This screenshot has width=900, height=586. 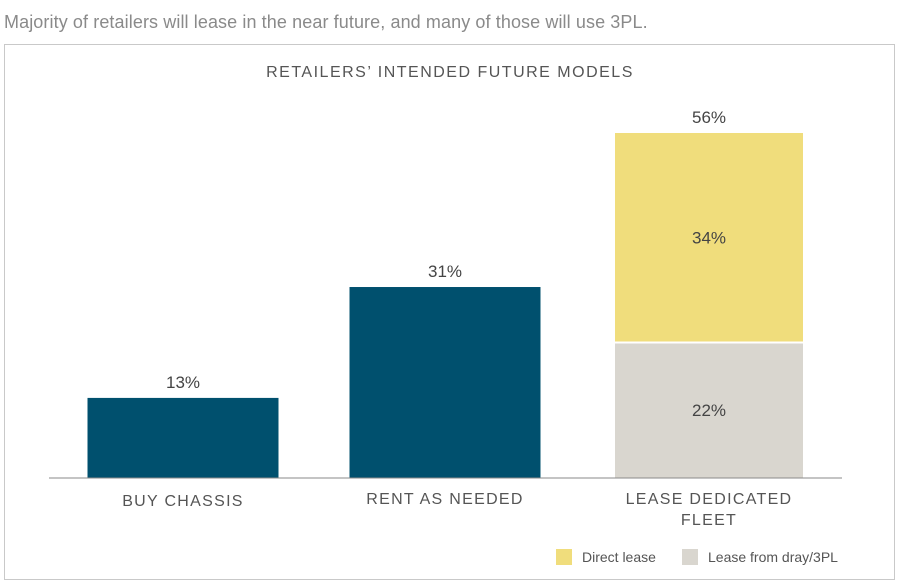 I want to click on chart-title: RETAILERS’ INTENDED FUTURE MODELS, so click(x=450, y=72).